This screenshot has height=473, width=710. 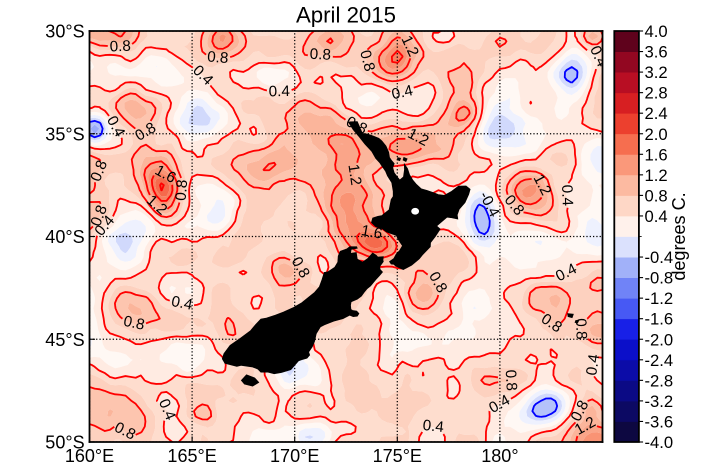 What do you see at coordinates (89, 456) in the screenshot?
I see `svg-text: 160°E` at bounding box center [89, 456].